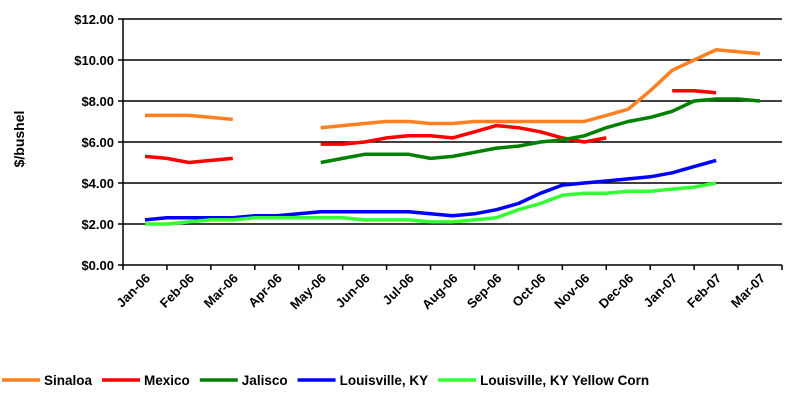 Image resolution: width=792 pixels, height=396 pixels. Describe the element at coordinates (661, 291) in the screenshot. I see `x-tick-label: Jan-07` at that location.